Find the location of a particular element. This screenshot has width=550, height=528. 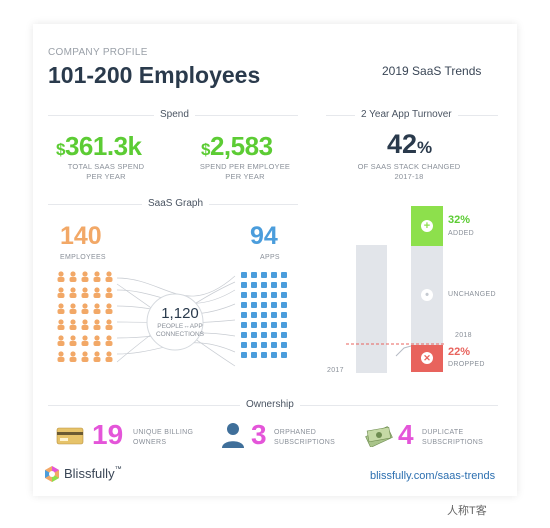

connections-caption: PEOPLE↔APP CONNECTIONS is located at coordinates (180, 331).